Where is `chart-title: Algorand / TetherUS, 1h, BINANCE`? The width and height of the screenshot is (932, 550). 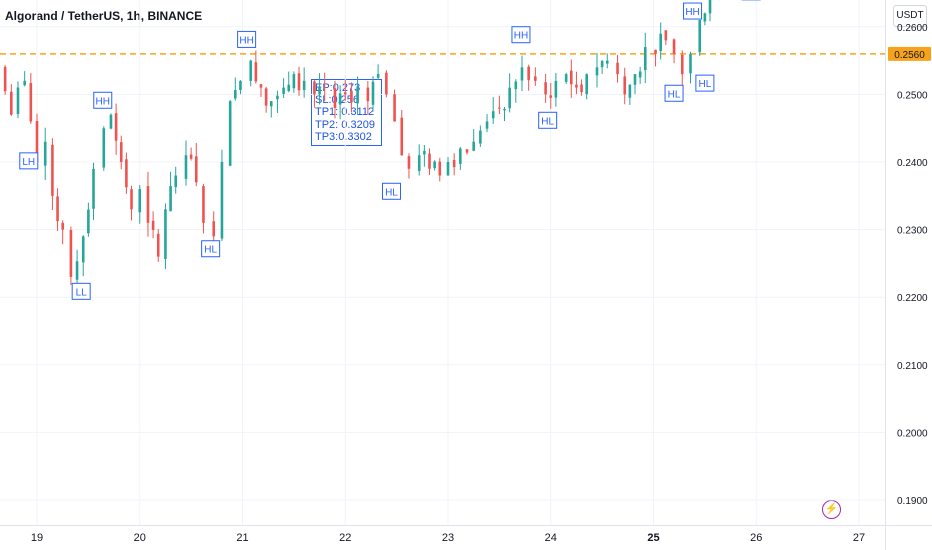 chart-title: Algorand / TetherUS, 1h, BINANCE is located at coordinates (104, 16).